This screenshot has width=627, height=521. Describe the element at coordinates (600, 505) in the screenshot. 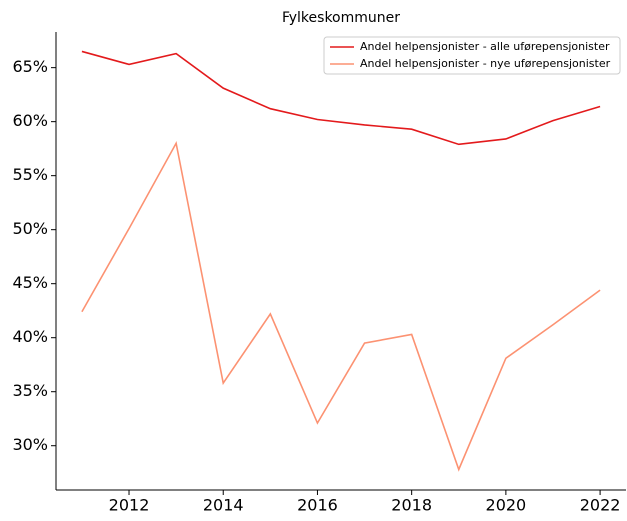

I see `x-tick-label: 2022` at that location.